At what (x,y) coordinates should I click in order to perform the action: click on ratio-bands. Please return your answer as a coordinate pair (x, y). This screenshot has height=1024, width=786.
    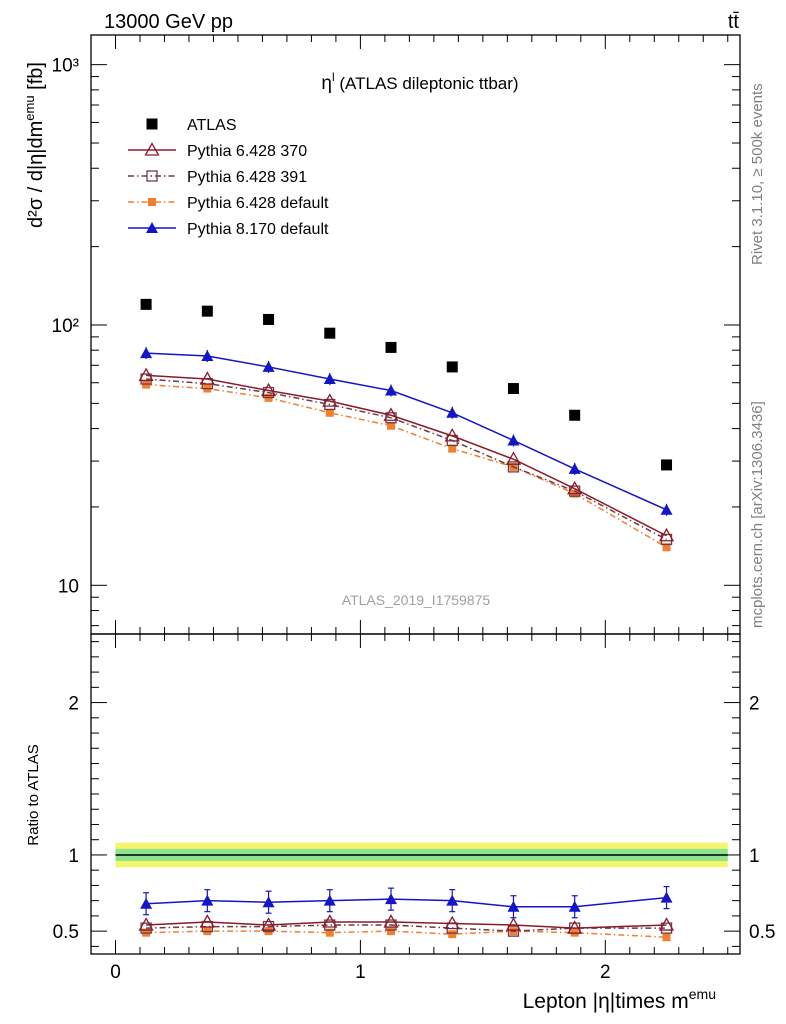
    Looking at the image, I should click on (421, 855).